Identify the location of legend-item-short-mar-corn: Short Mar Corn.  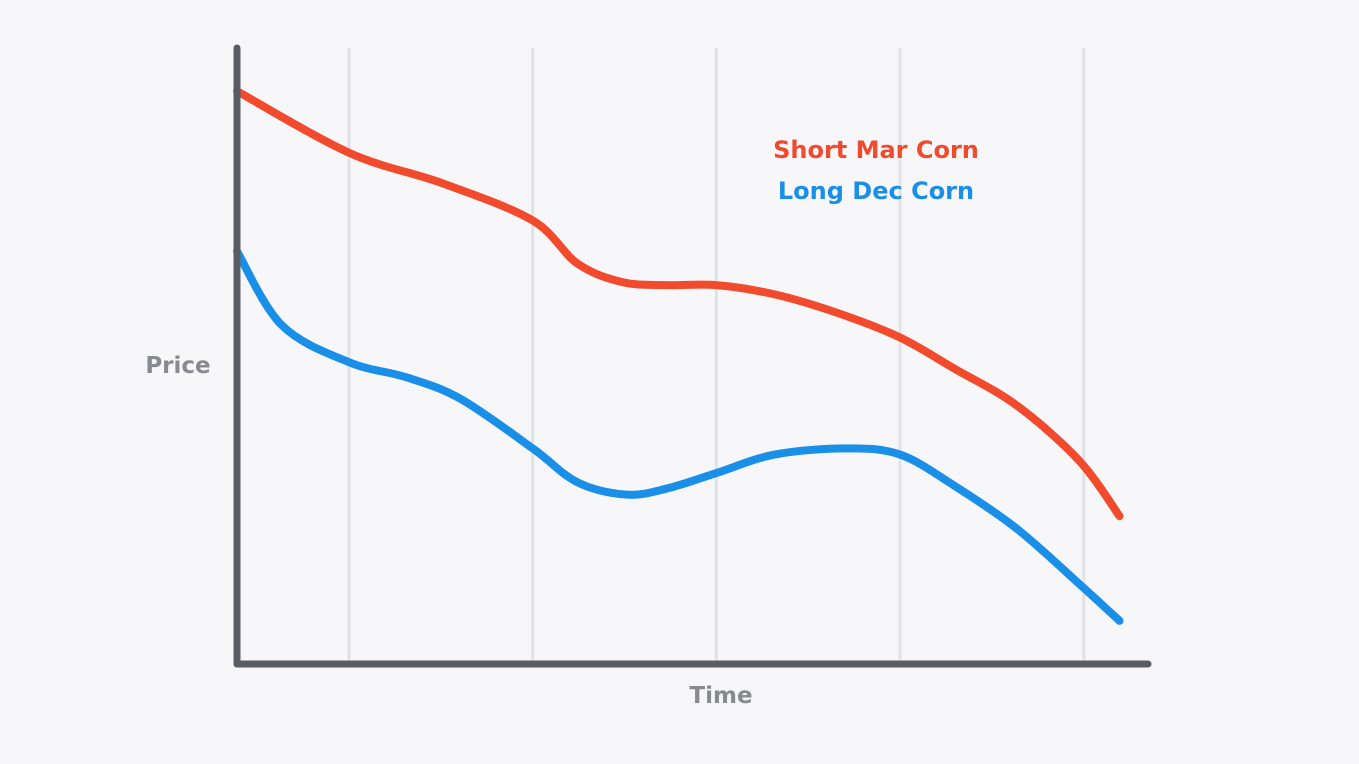
(876, 150).